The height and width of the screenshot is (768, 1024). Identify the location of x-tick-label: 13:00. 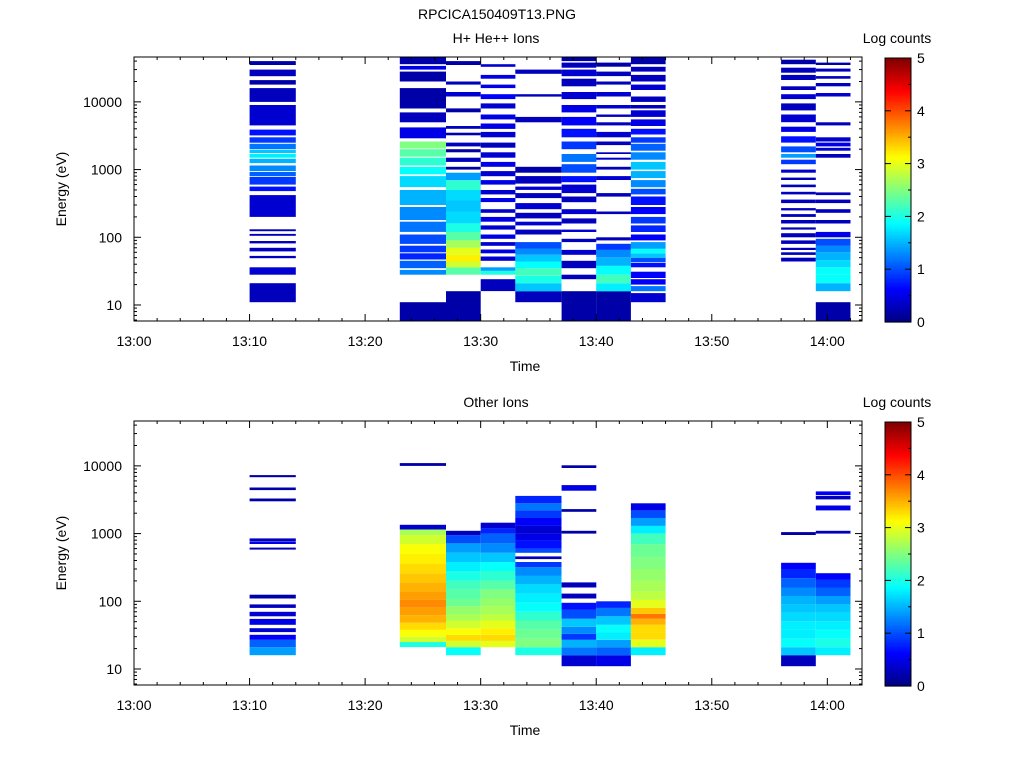
(133, 705).